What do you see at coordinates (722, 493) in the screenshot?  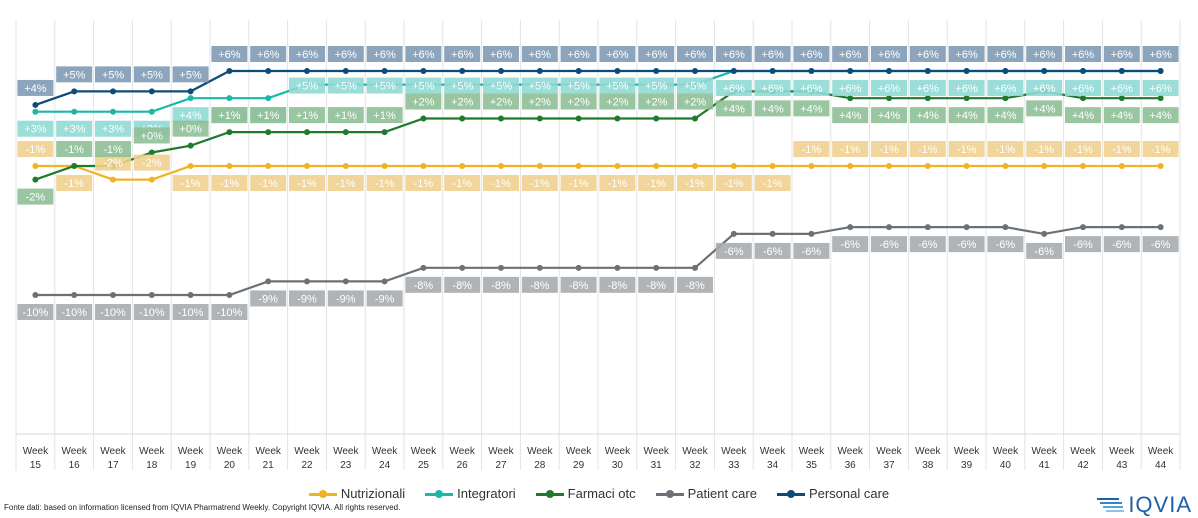 I see `legend-label: Patient care` at bounding box center [722, 493].